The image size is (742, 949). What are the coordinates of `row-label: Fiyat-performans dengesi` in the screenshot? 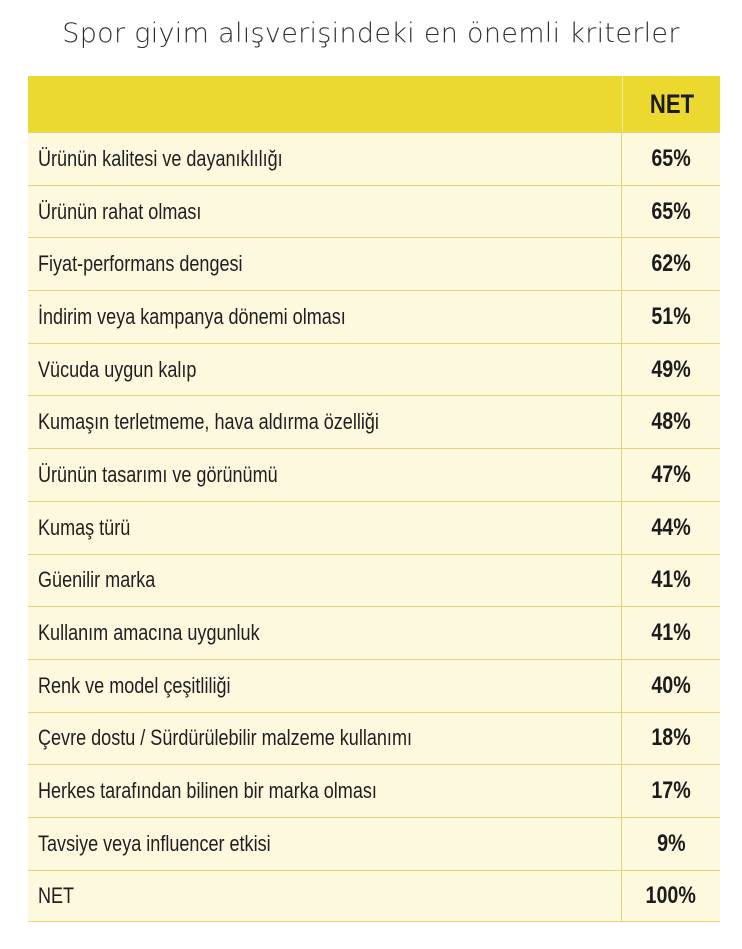 It's located at (140, 264).